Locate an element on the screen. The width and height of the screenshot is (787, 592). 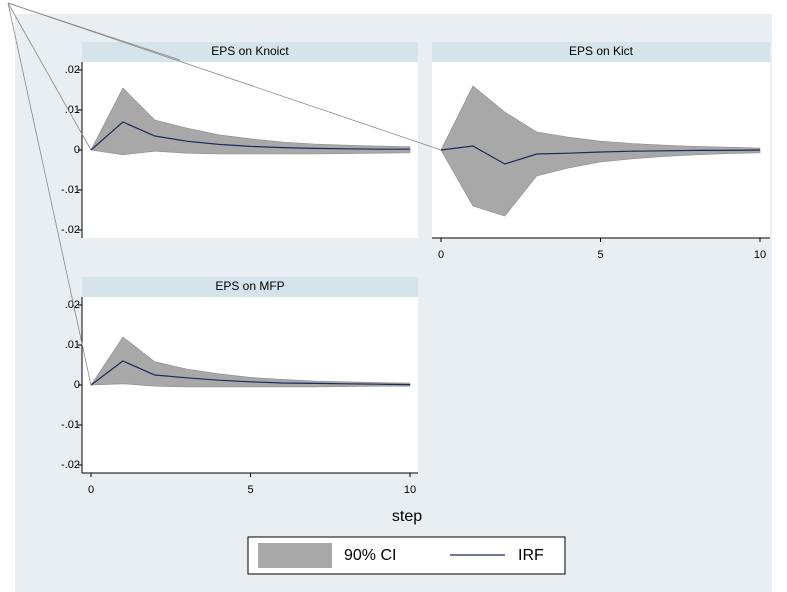
panel-title: EPS on MFP is located at coordinates (249, 286).